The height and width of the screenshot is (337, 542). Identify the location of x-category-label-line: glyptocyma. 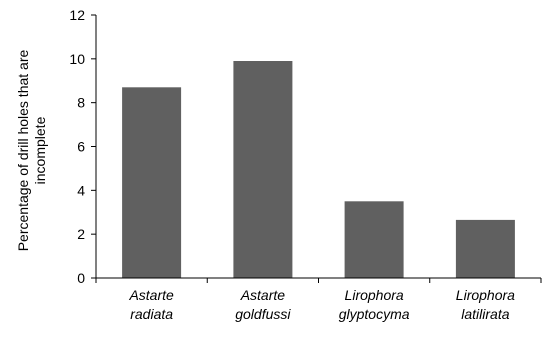
(374, 314).